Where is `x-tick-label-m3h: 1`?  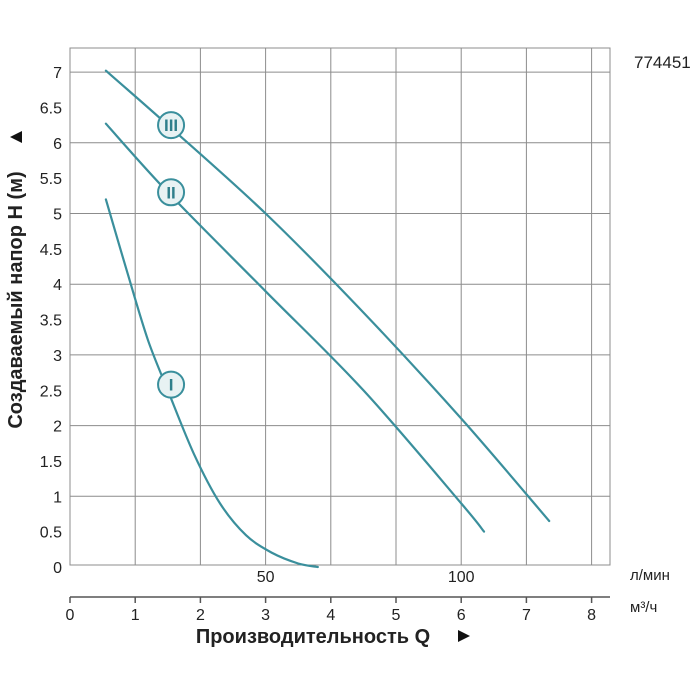
x-tick-label-m3h: 1 is located at coordinates (135, 615).